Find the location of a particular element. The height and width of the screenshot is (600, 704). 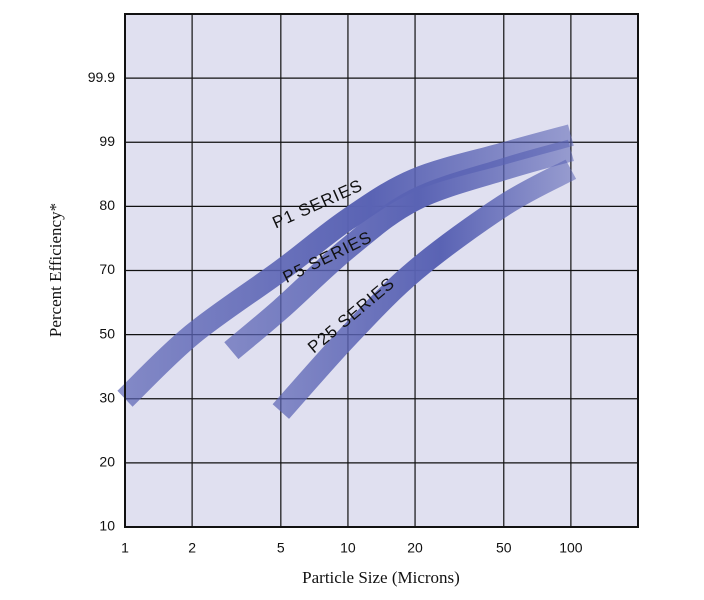

x-tick-label: 20 is located at coordinates (415, 548).